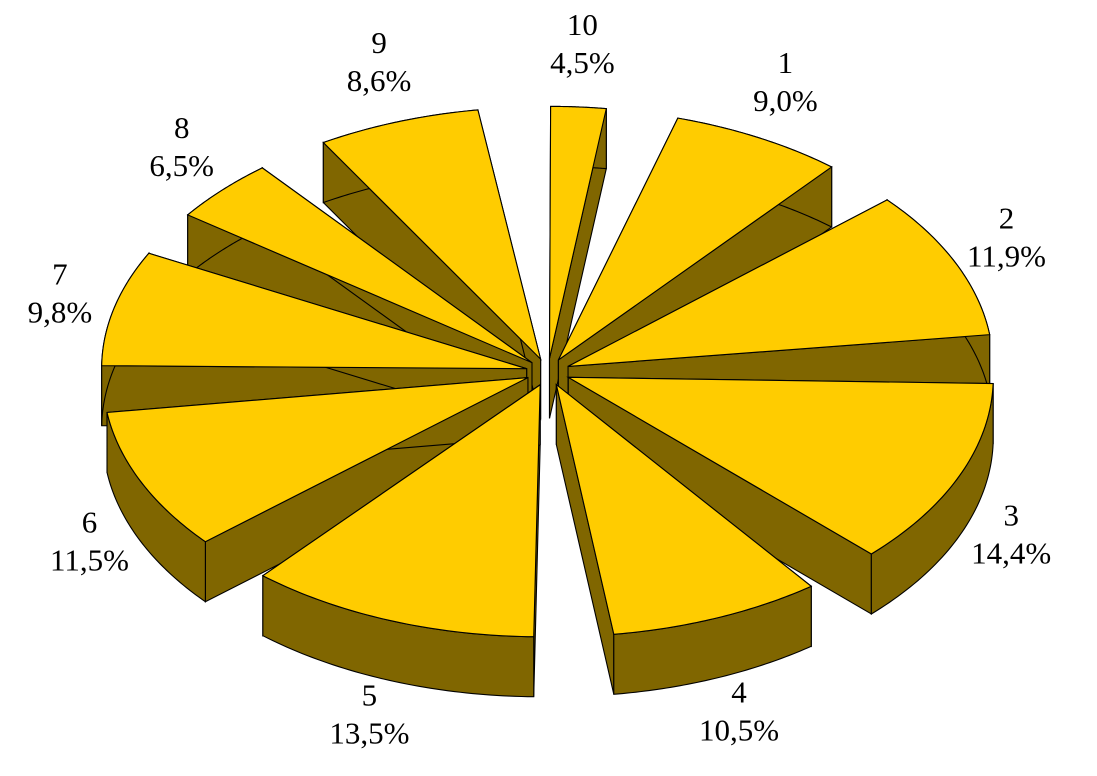  I want to click on slice-category-label: 6, so click(90, 522).